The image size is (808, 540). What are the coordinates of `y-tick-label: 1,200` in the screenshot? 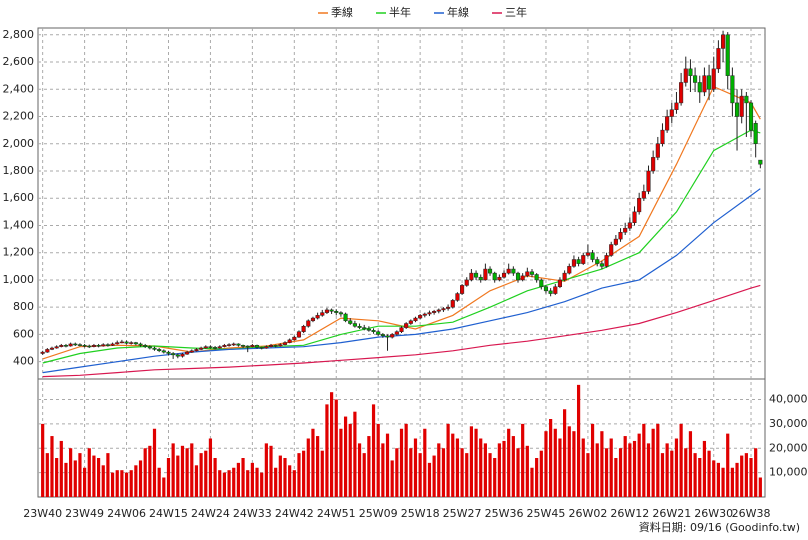 It's located at (19, 252).